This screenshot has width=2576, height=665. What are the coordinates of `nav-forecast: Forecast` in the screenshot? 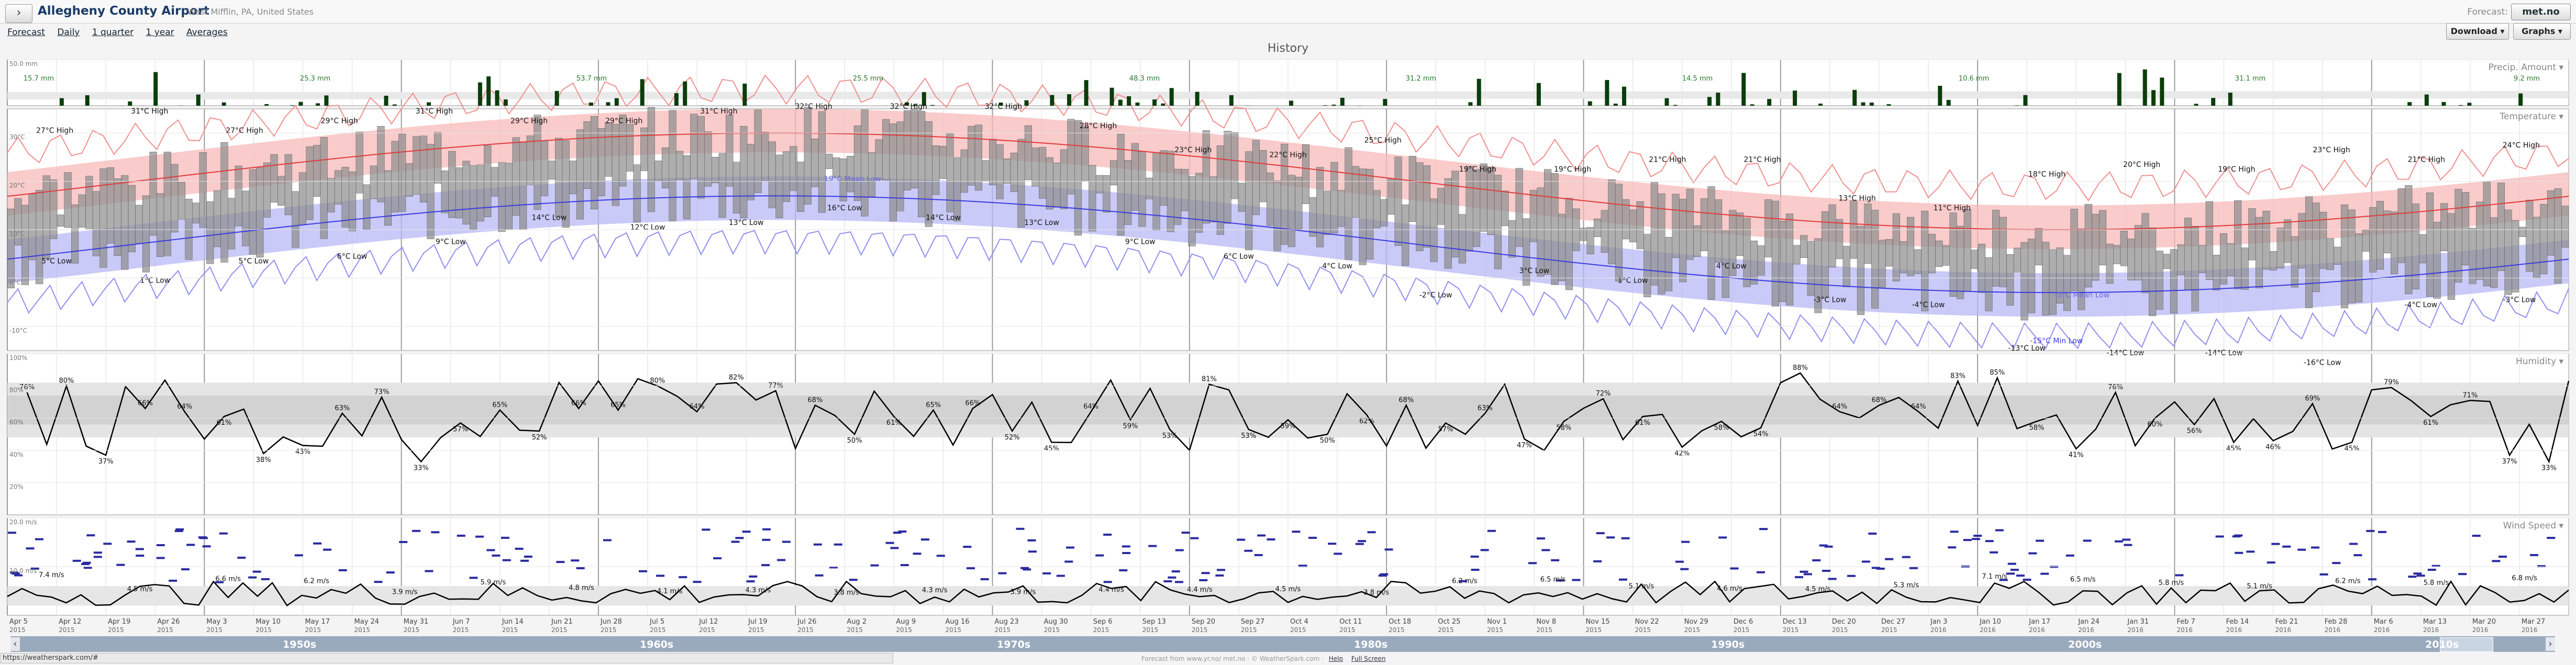 It's located at (26, 32).